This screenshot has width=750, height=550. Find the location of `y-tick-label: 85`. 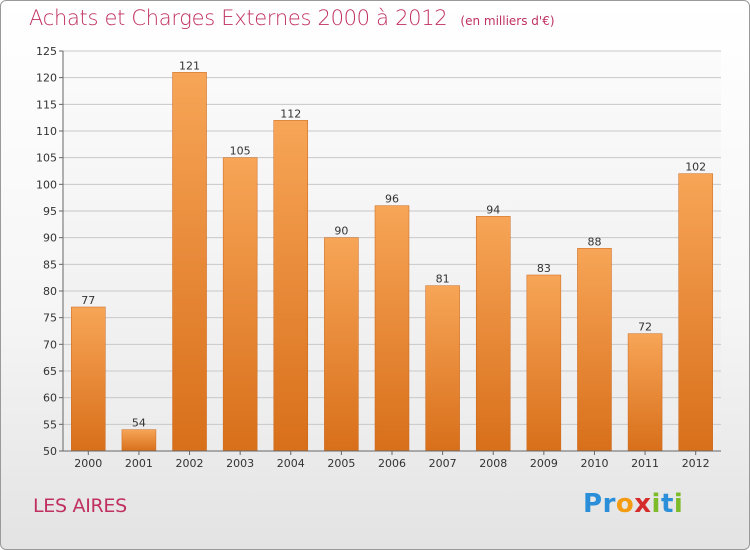

y-tick-label: 85 is located at coordinates (50, 264).